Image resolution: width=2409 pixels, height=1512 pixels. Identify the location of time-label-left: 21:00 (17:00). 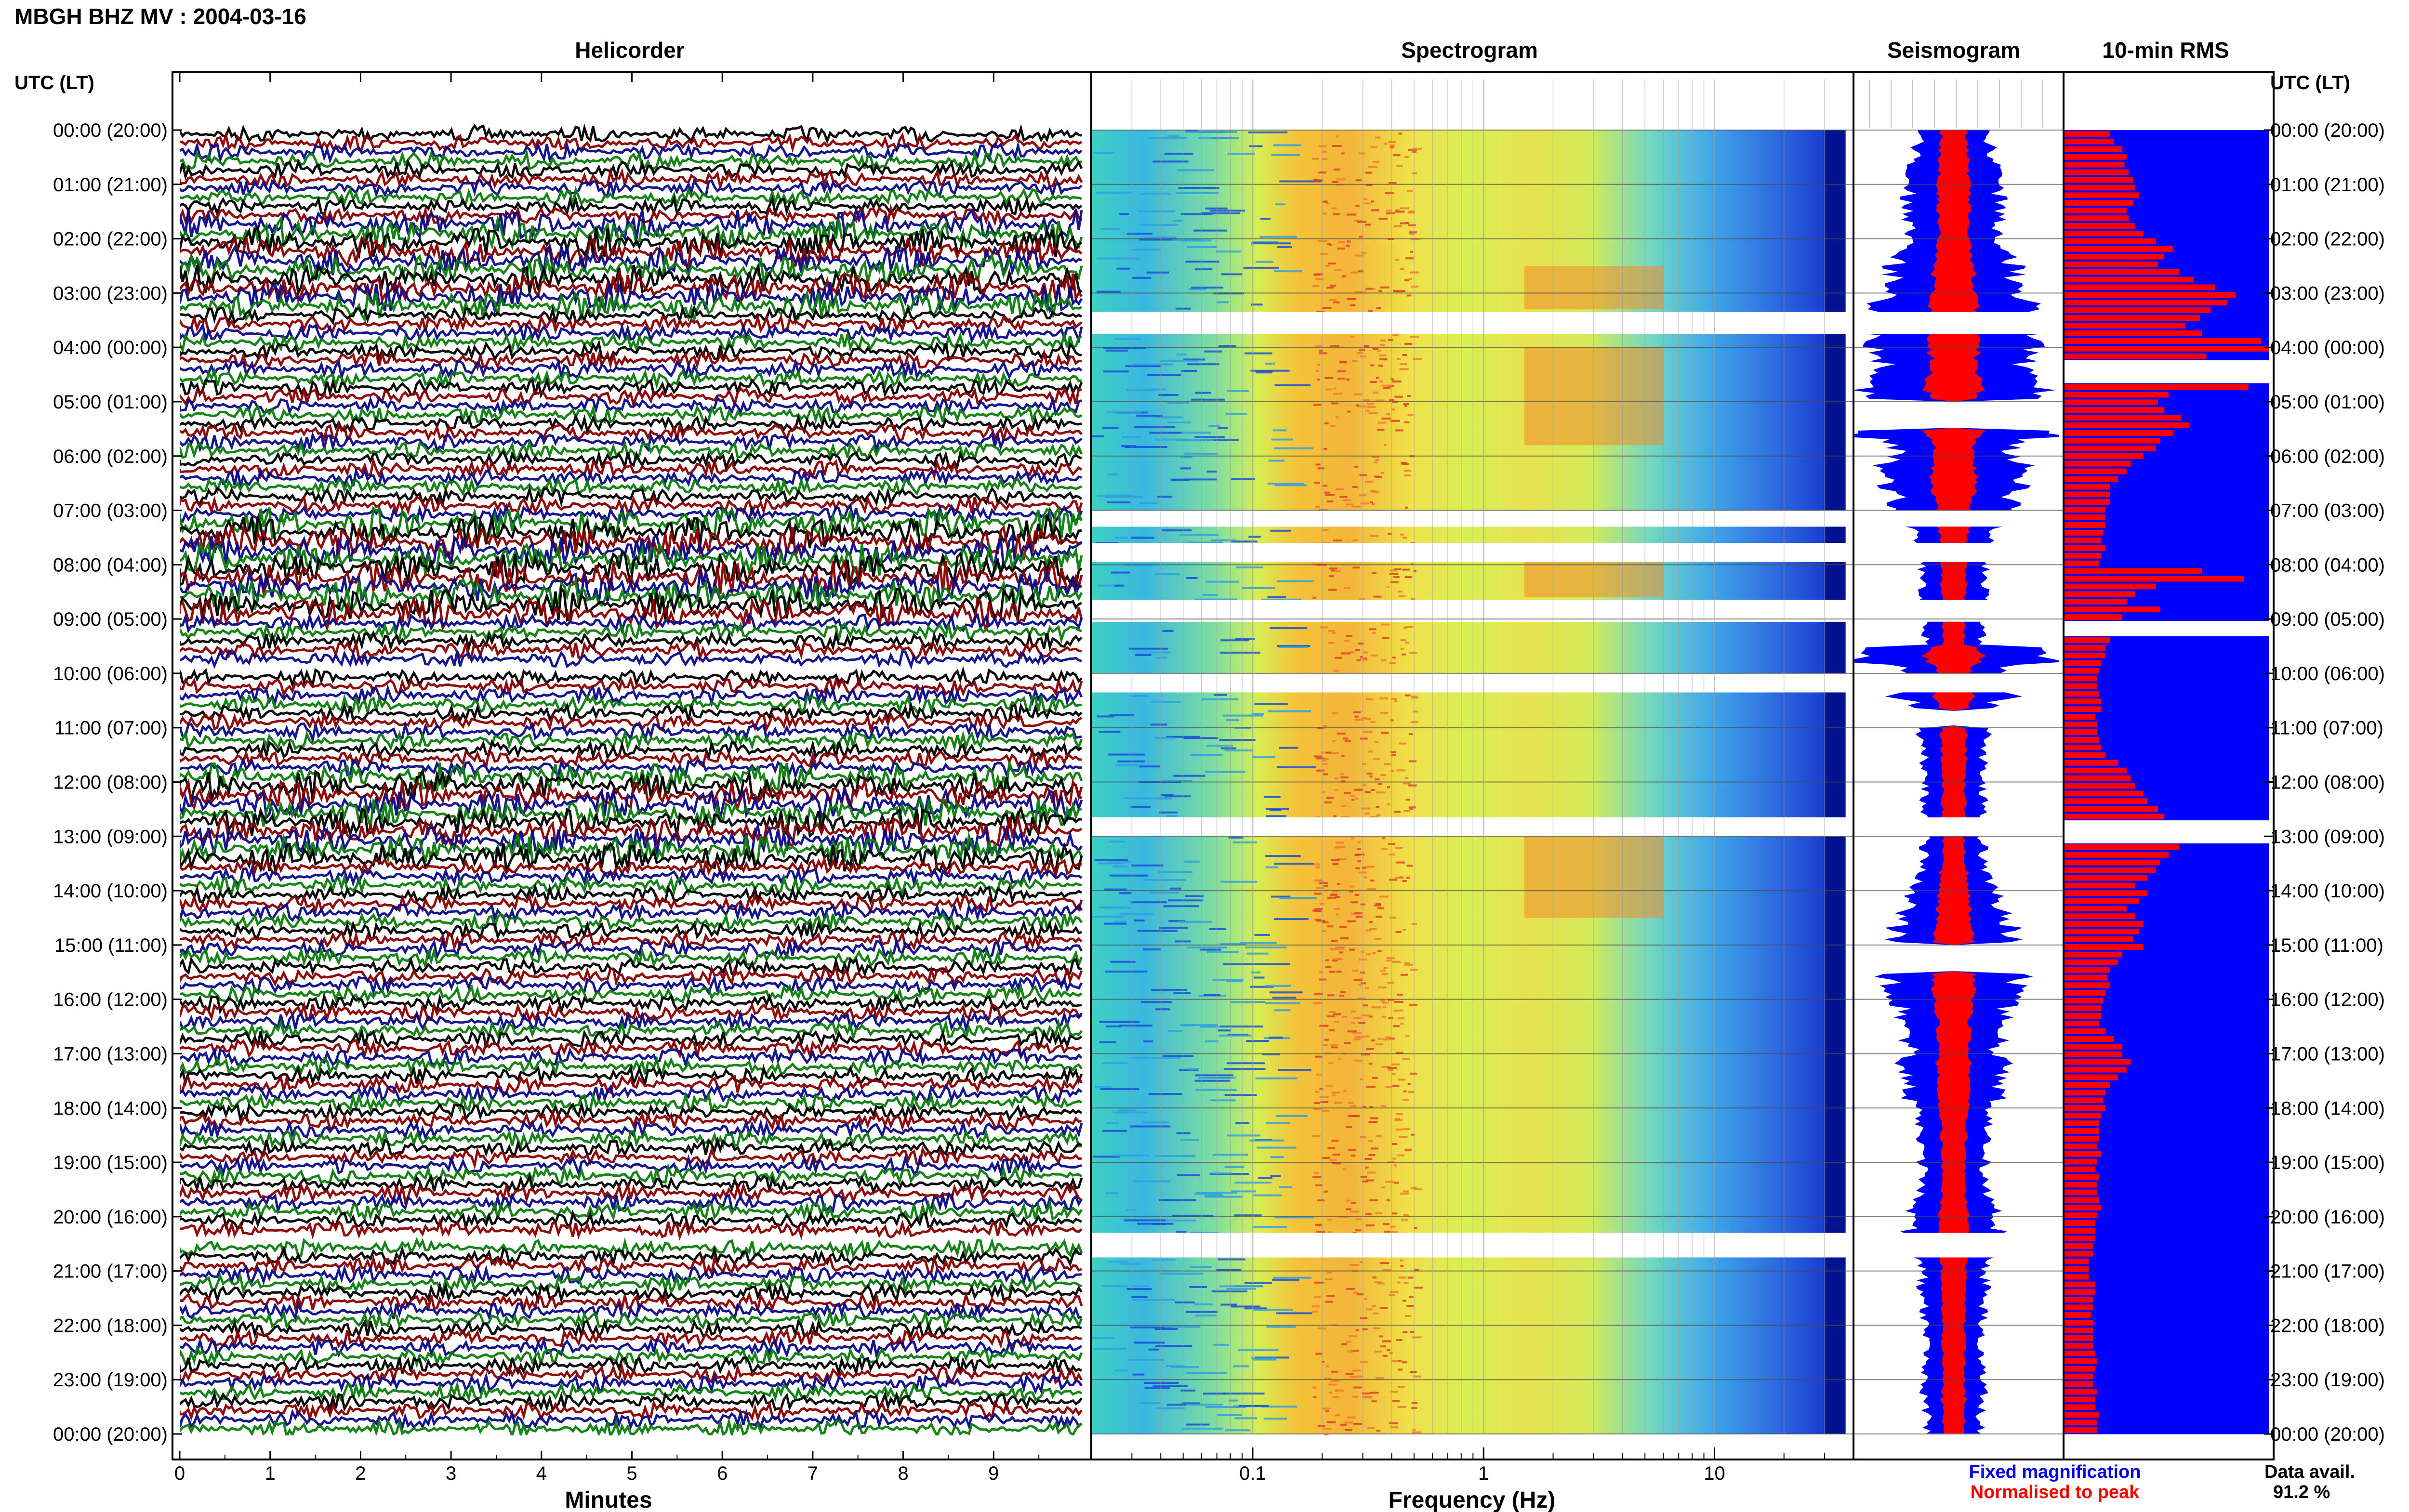
(110, 1271).